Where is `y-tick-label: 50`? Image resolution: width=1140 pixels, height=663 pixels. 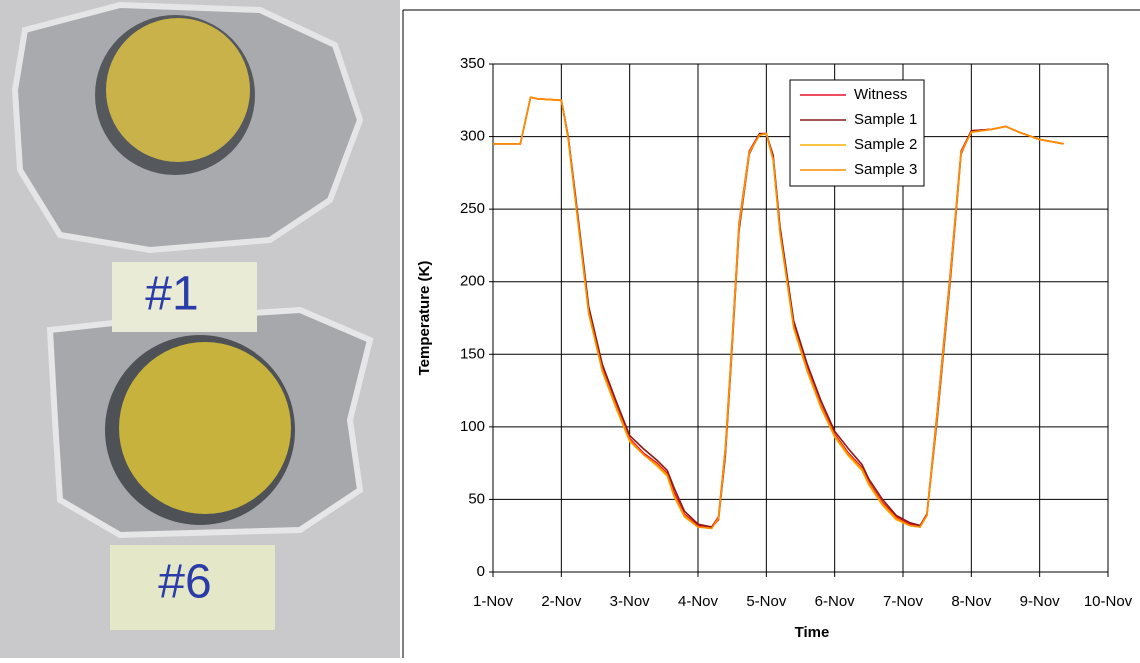
y-tick-label: 50 is located at coordinates (476, 498).